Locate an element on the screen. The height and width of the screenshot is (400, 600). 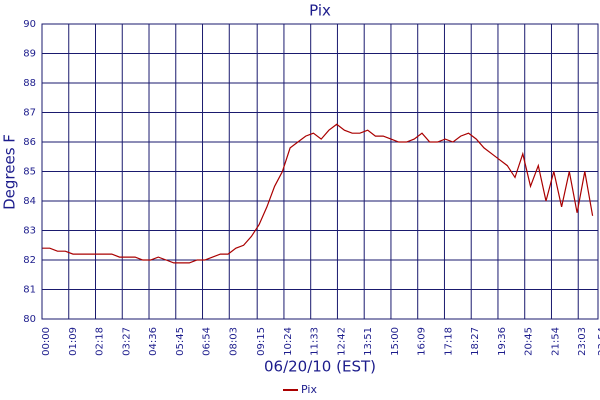
y-tick-label: 87 is located at coordinates (29, 113).